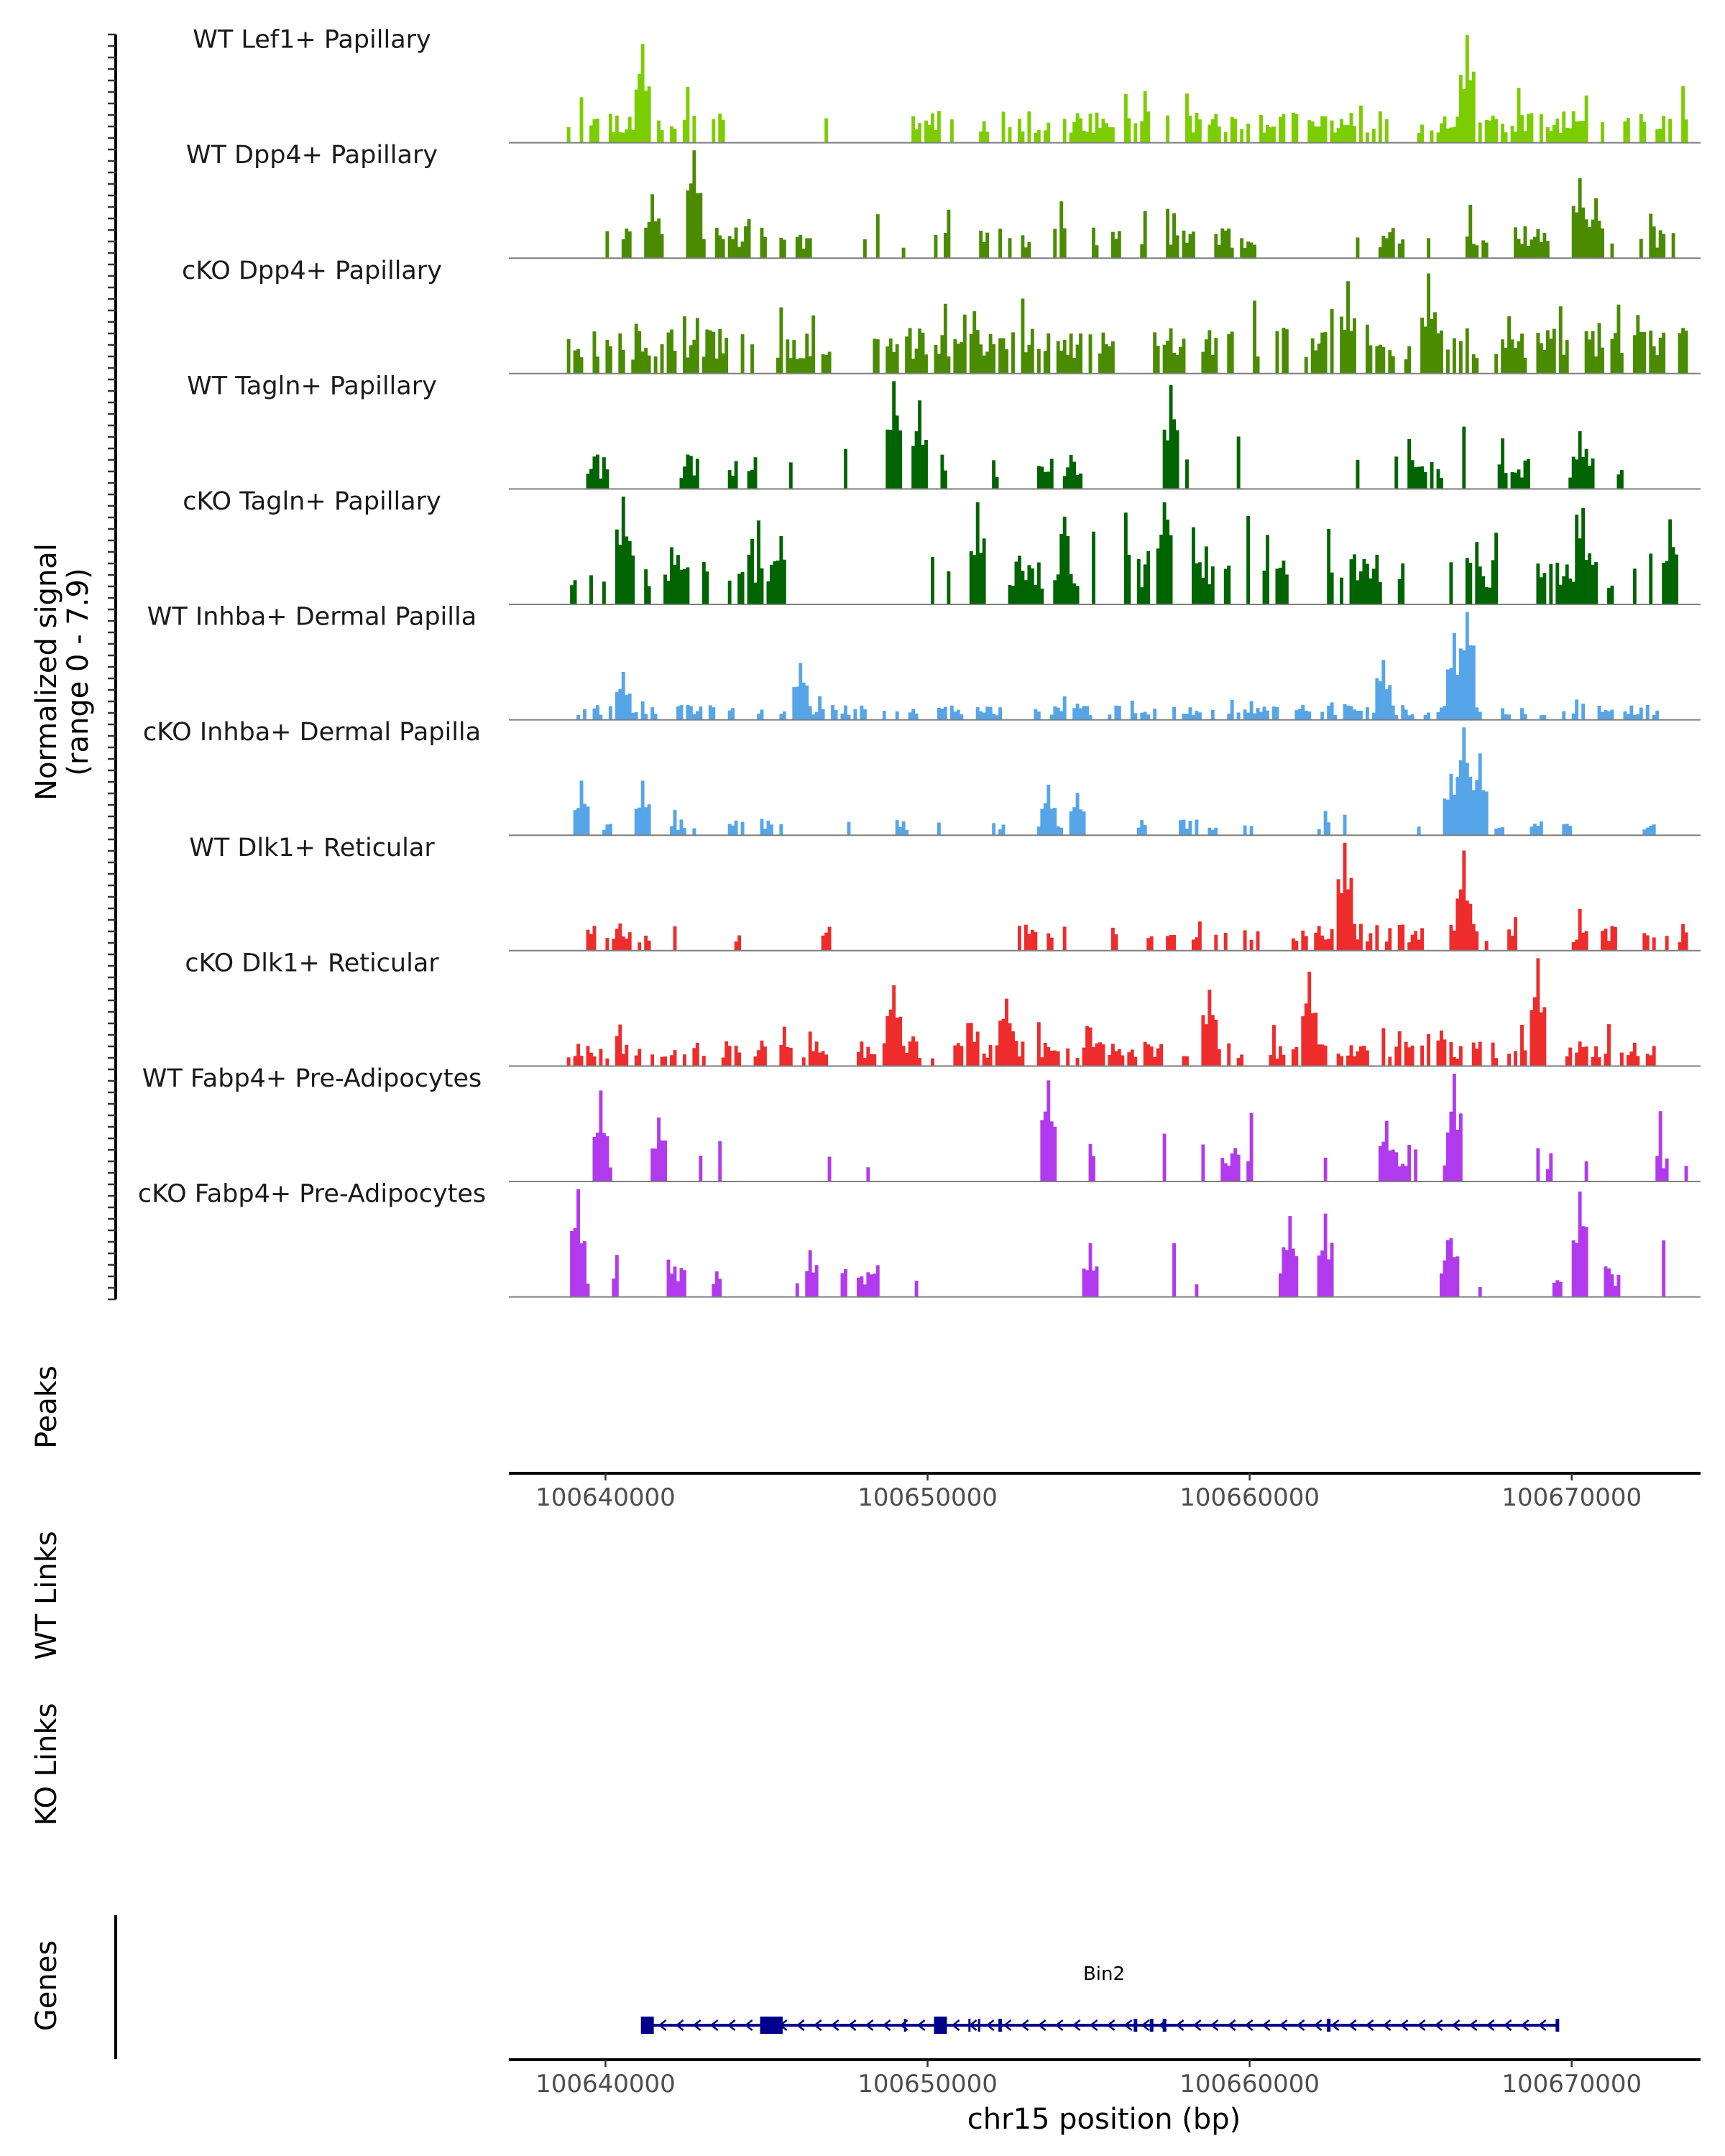  What do you see at coordinates (312, 617) in the screenshot?
I see `track-label: WT Inhba+ Dermal Papilla` at bounding box center [312, 617].